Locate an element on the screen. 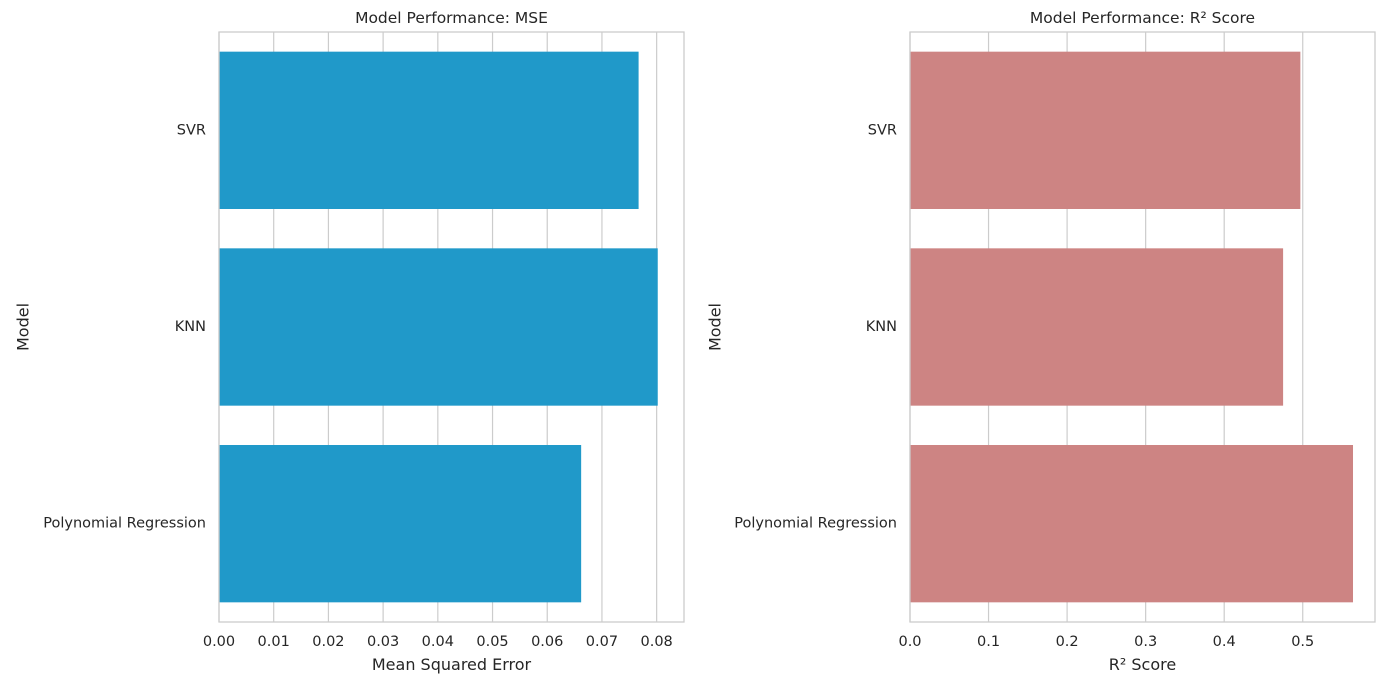  mse-x-tick-label-6: 0.06 is located at coordinates (547, 642).